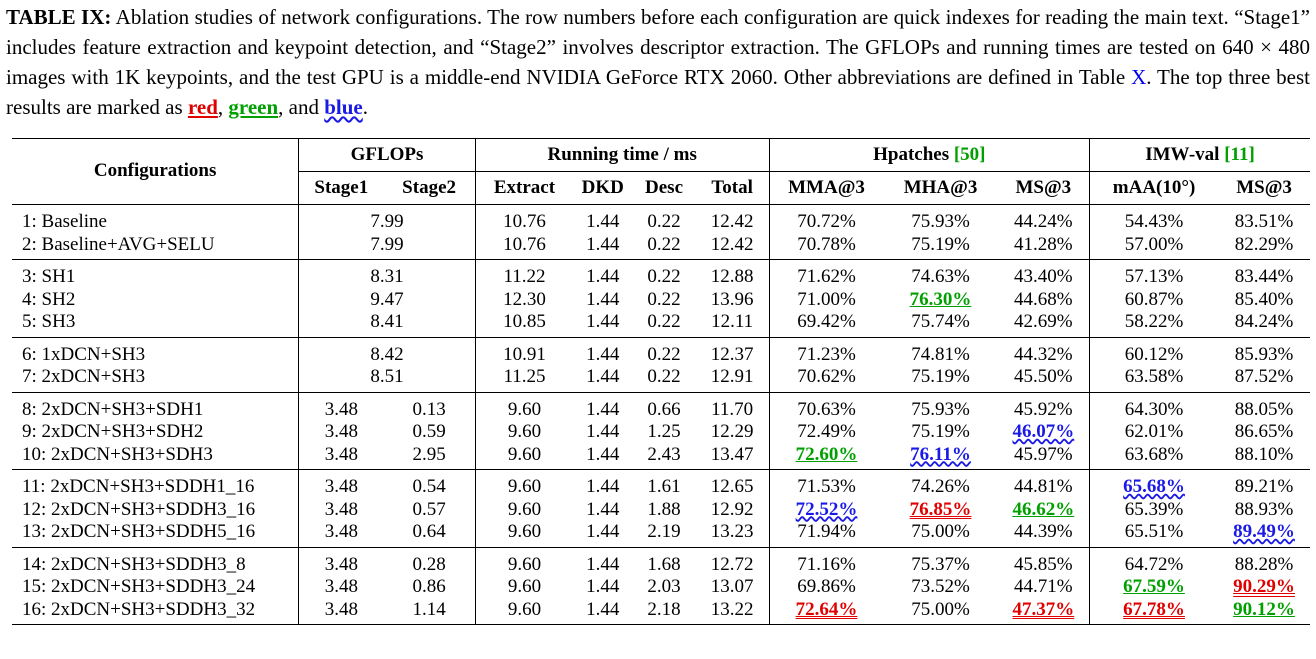 Image resolution: width=1316 pixels, height=659 pixels. What do you see at coordinates (969, 154) in the screenshot?
I see `hpatches-citation: [50]` at bounding box center [969, 154].